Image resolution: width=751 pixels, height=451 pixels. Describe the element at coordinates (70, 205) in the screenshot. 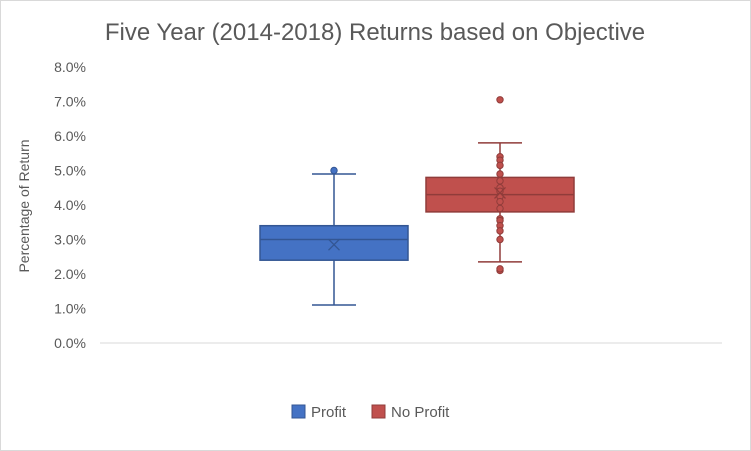

I see `y-tick-label: 4.0%` at that location.